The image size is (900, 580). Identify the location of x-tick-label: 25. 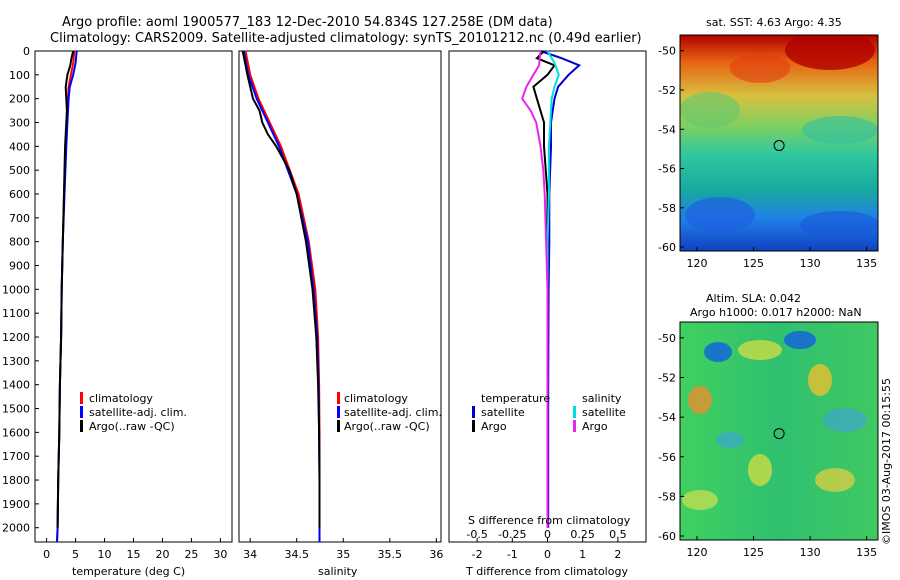
(191, 554).